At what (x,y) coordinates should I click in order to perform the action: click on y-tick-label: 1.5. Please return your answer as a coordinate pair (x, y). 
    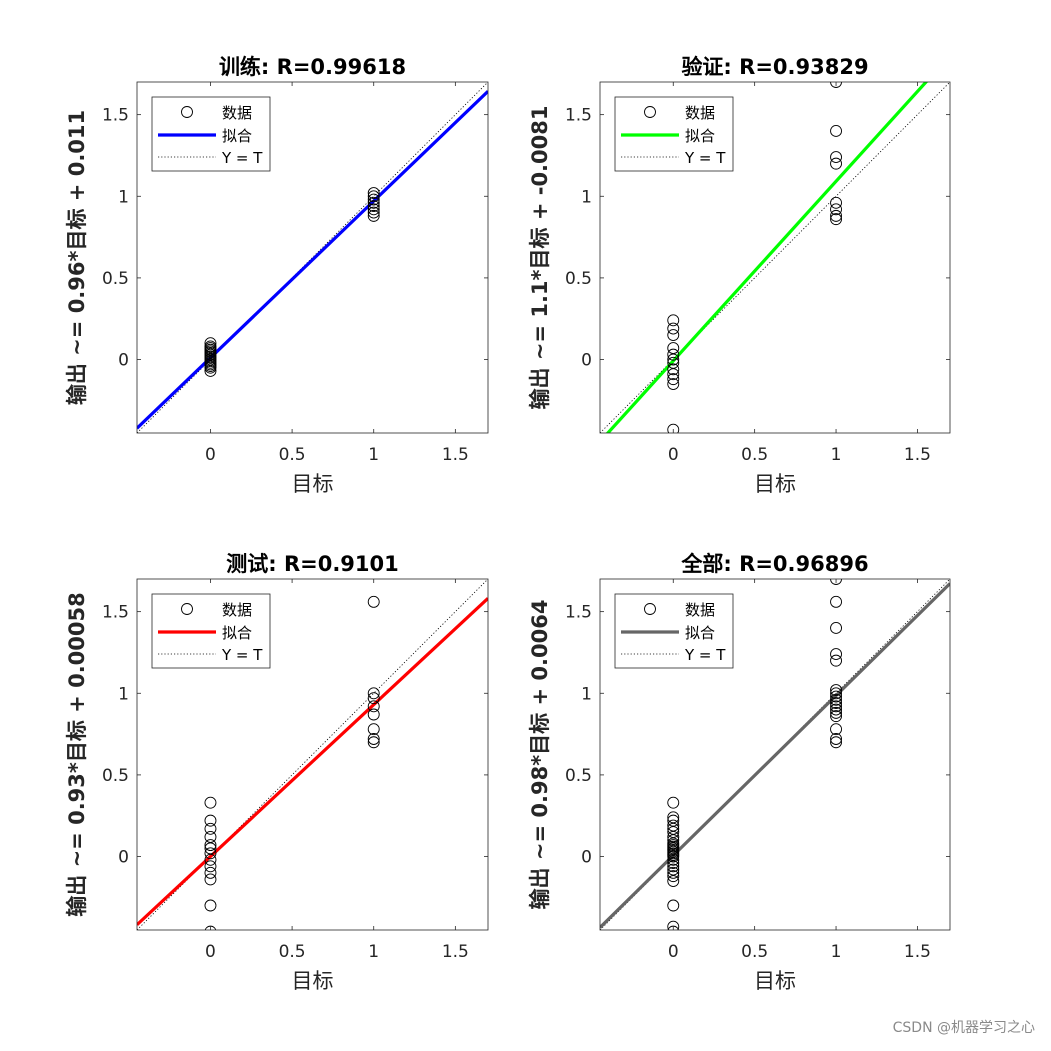
    Looking at the image, I should click on (578, 613).